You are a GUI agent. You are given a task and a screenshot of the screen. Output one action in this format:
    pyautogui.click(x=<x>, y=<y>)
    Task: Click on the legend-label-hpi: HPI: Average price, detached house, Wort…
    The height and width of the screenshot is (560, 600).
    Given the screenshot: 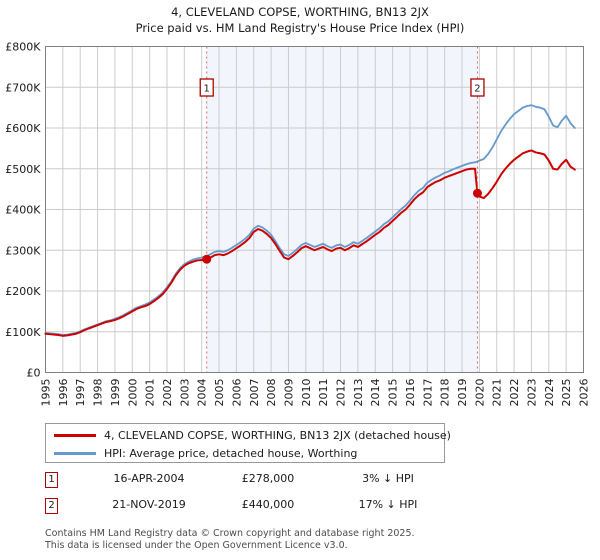 What is the action you would take?
    pyautogui.click(x=231, y=453)
    